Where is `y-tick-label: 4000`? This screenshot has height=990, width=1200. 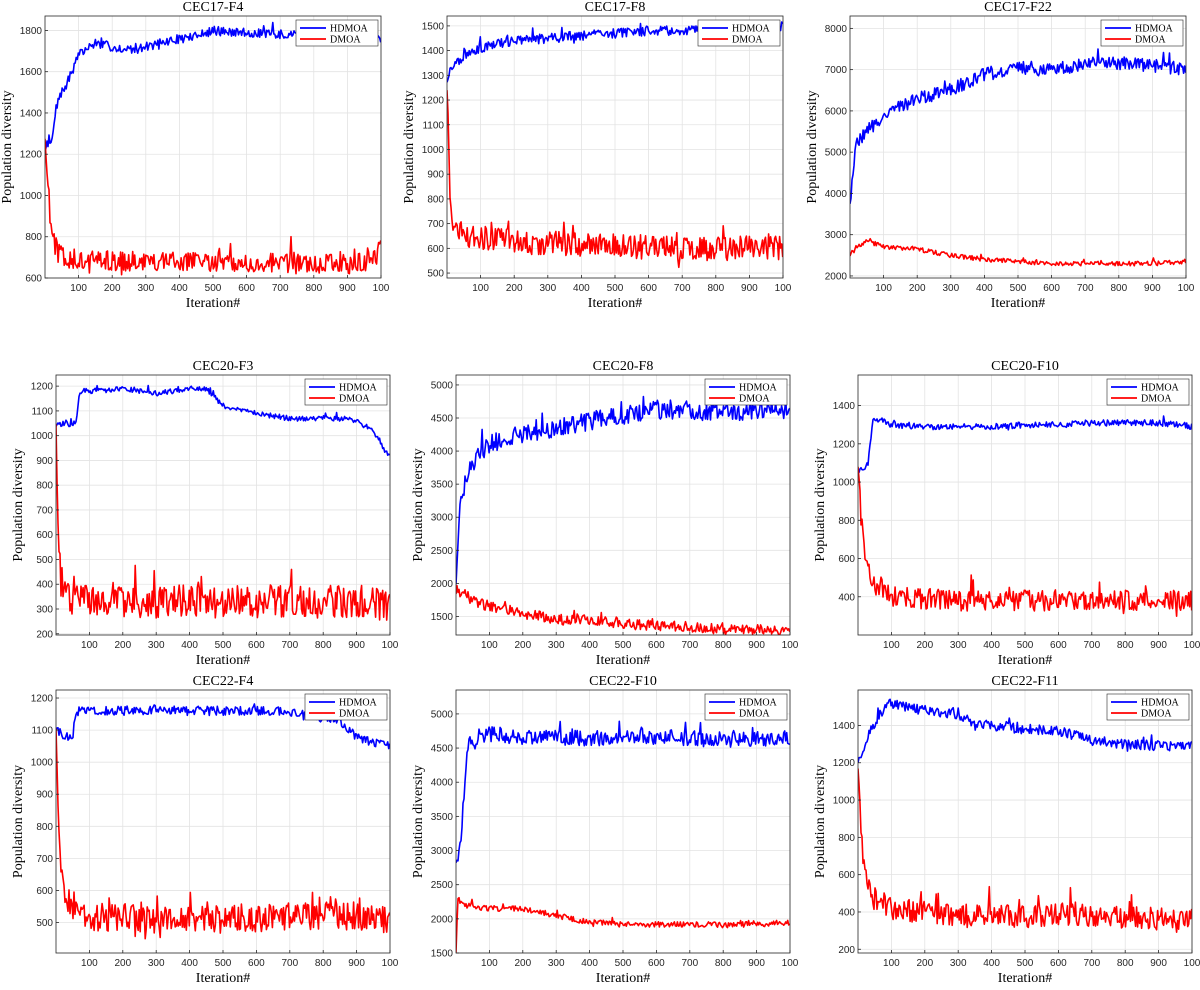 y-tick-label: 4000 is located at coordinates (442, 783).